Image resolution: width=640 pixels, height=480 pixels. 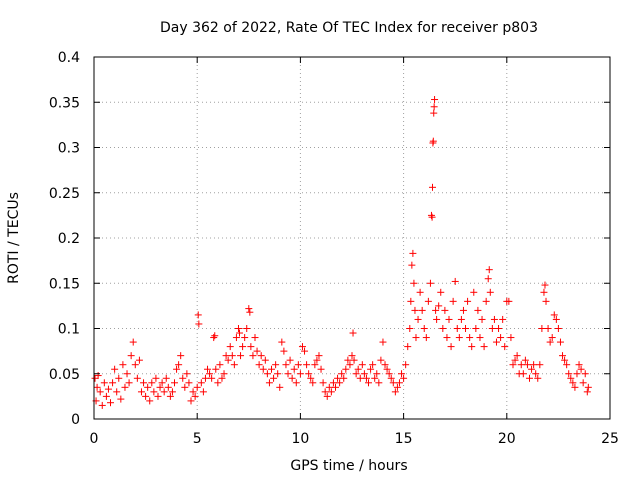 What do you see at coordinates (64, 103) in the screenshot?
I see `y-tick-label: 0.35` at bounding box center [64, 103].